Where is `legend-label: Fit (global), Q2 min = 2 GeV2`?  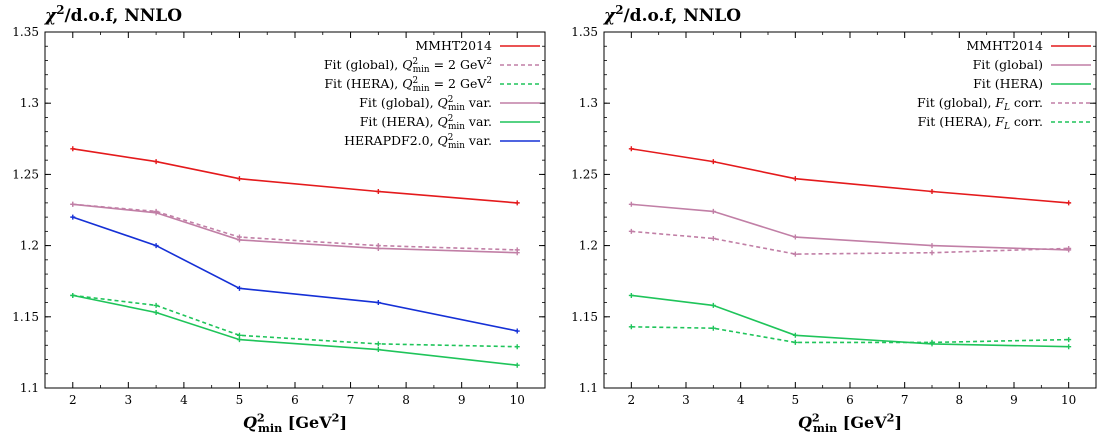 legend-label: Fit (global), Q2 min = 2 GeV2 is located at coordinates (408, 66).